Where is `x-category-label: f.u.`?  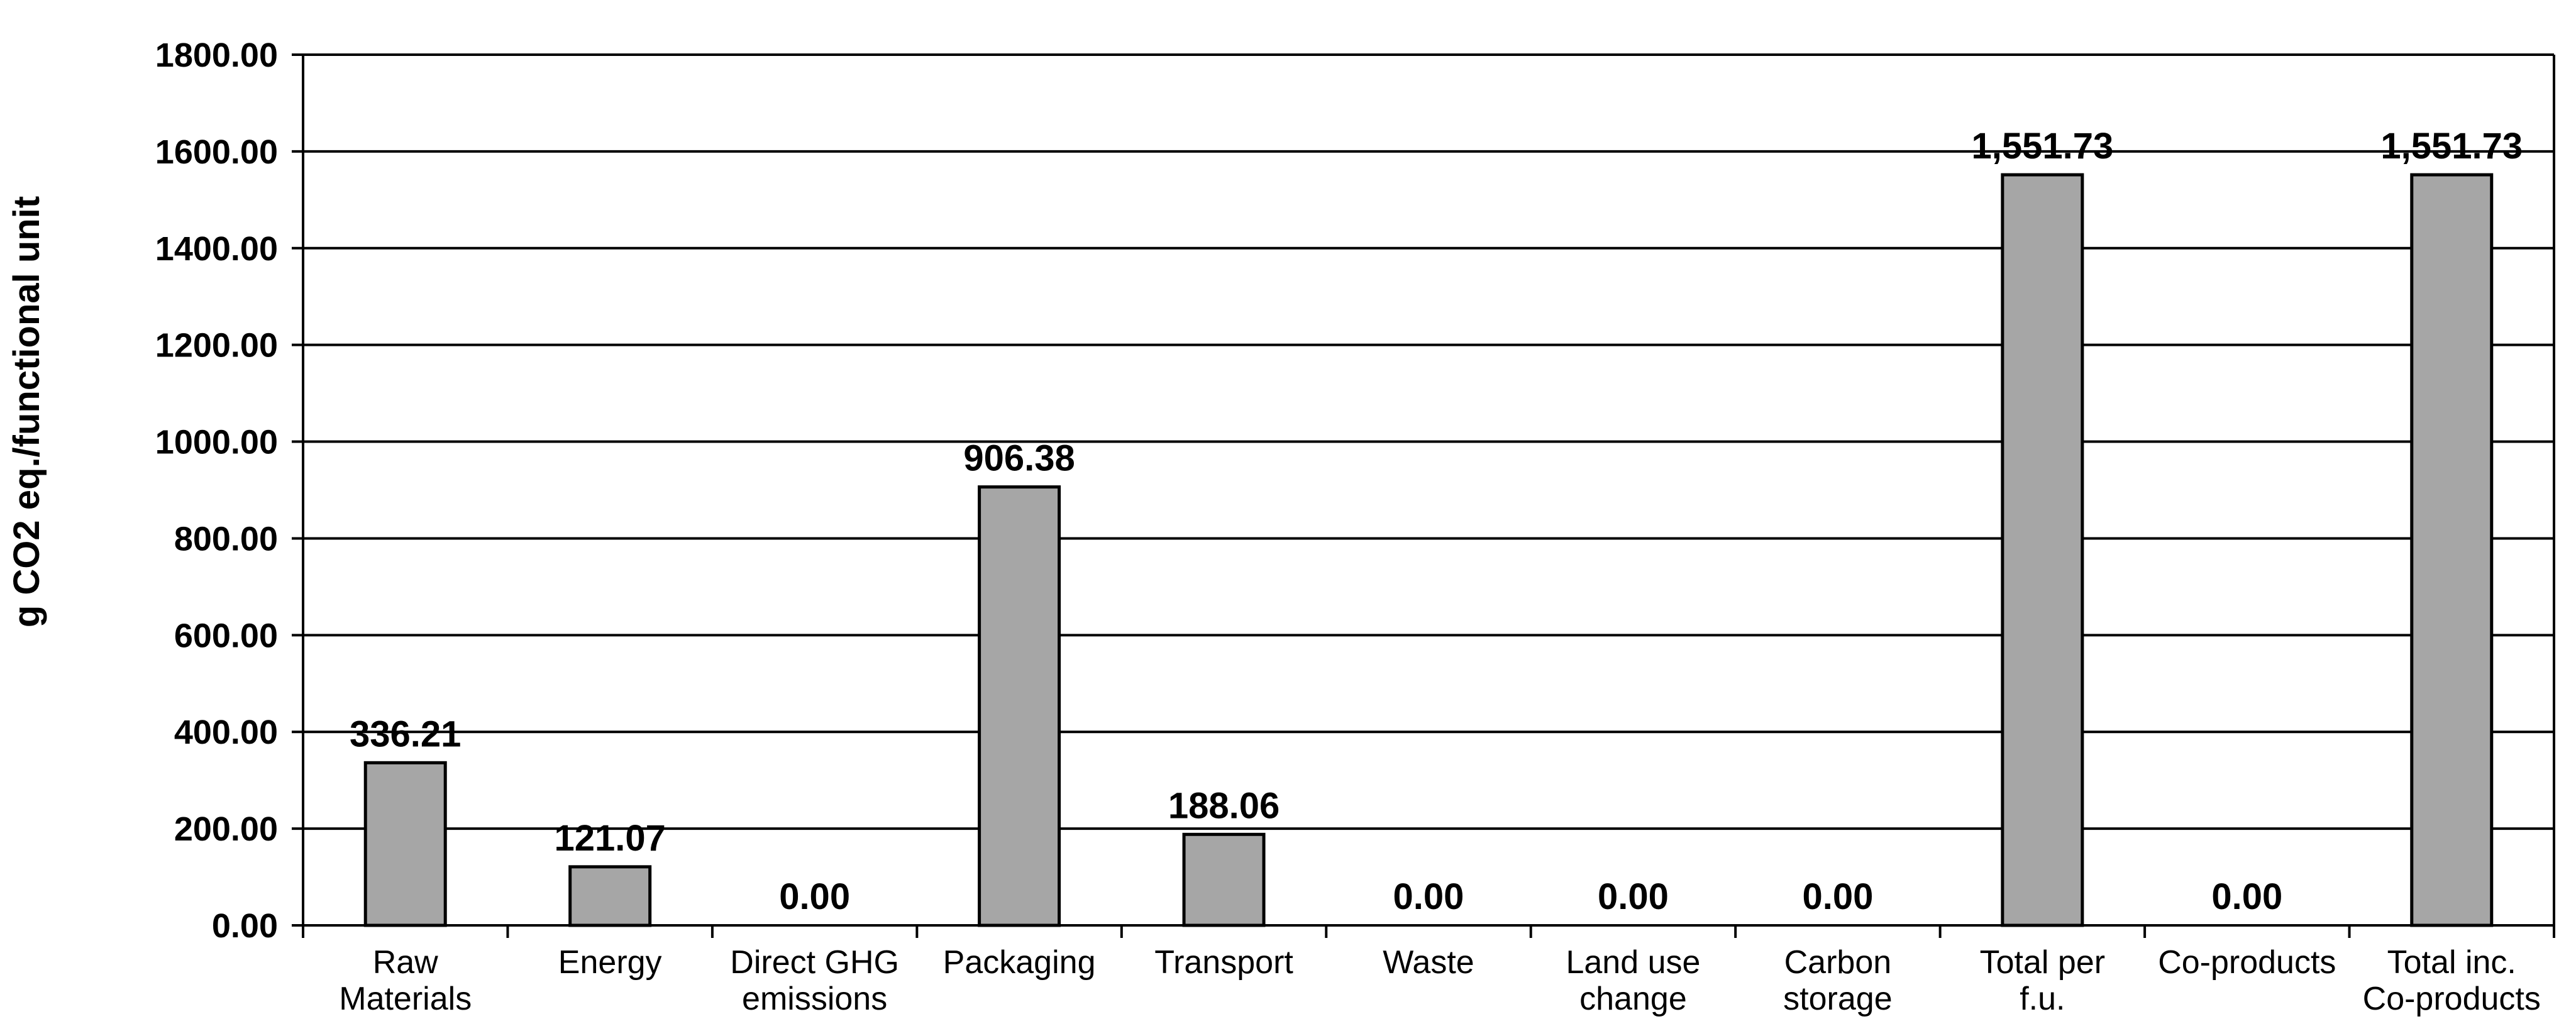
x-category-label: f.u. is located at coordinates (2042, 999).